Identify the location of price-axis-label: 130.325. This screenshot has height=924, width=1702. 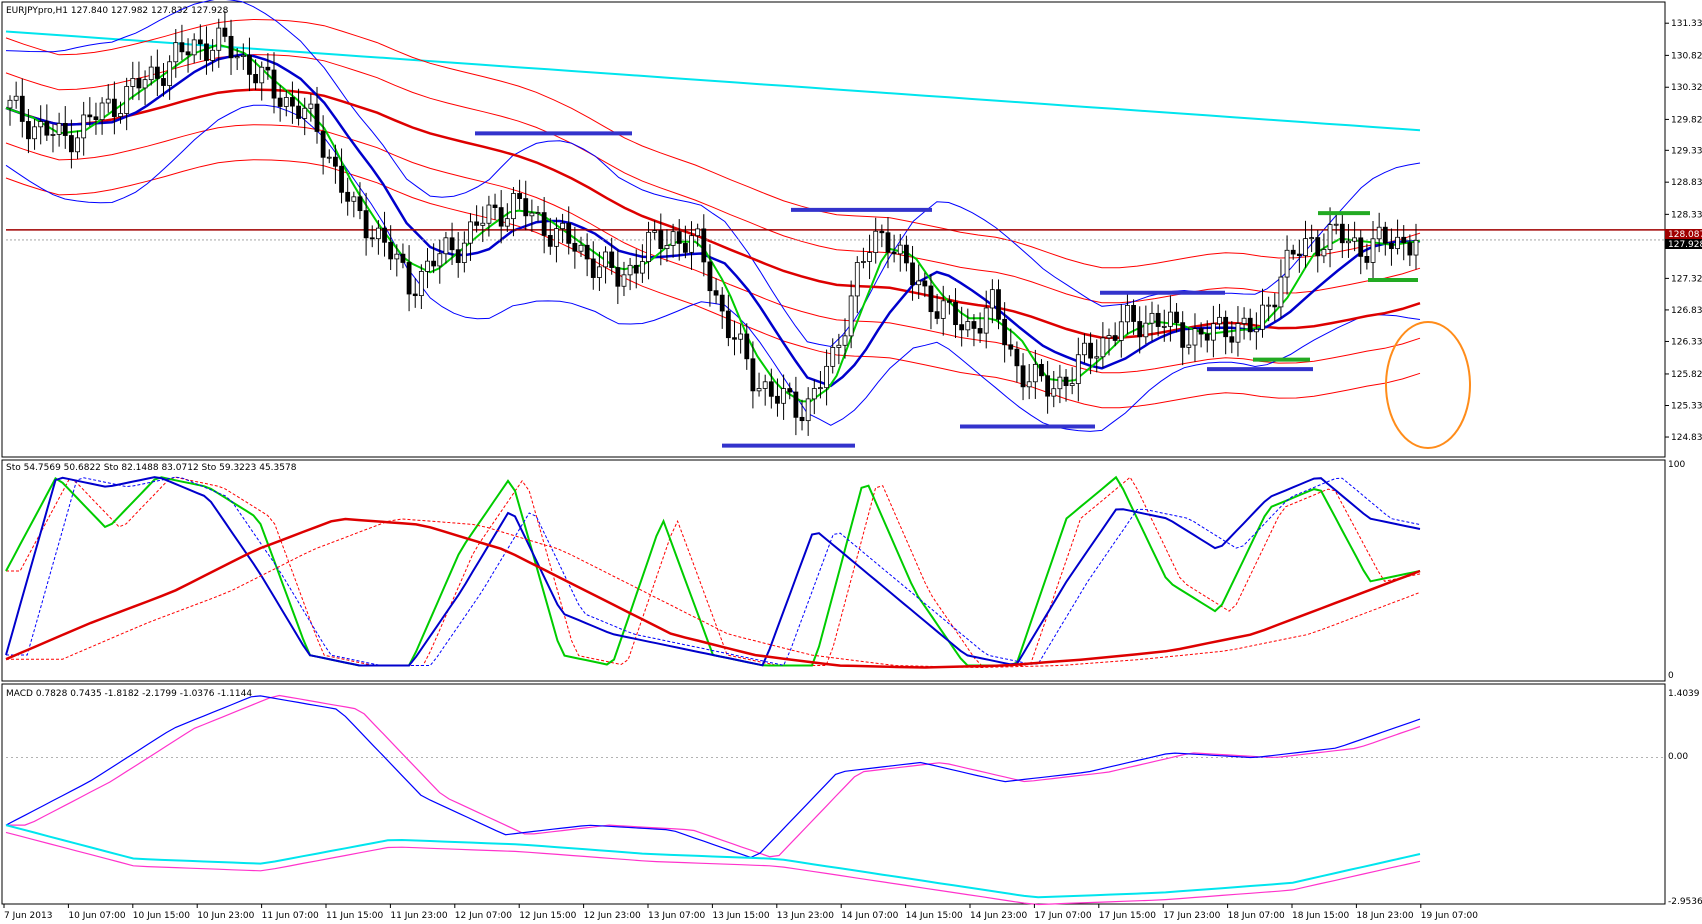
(1686, 88).